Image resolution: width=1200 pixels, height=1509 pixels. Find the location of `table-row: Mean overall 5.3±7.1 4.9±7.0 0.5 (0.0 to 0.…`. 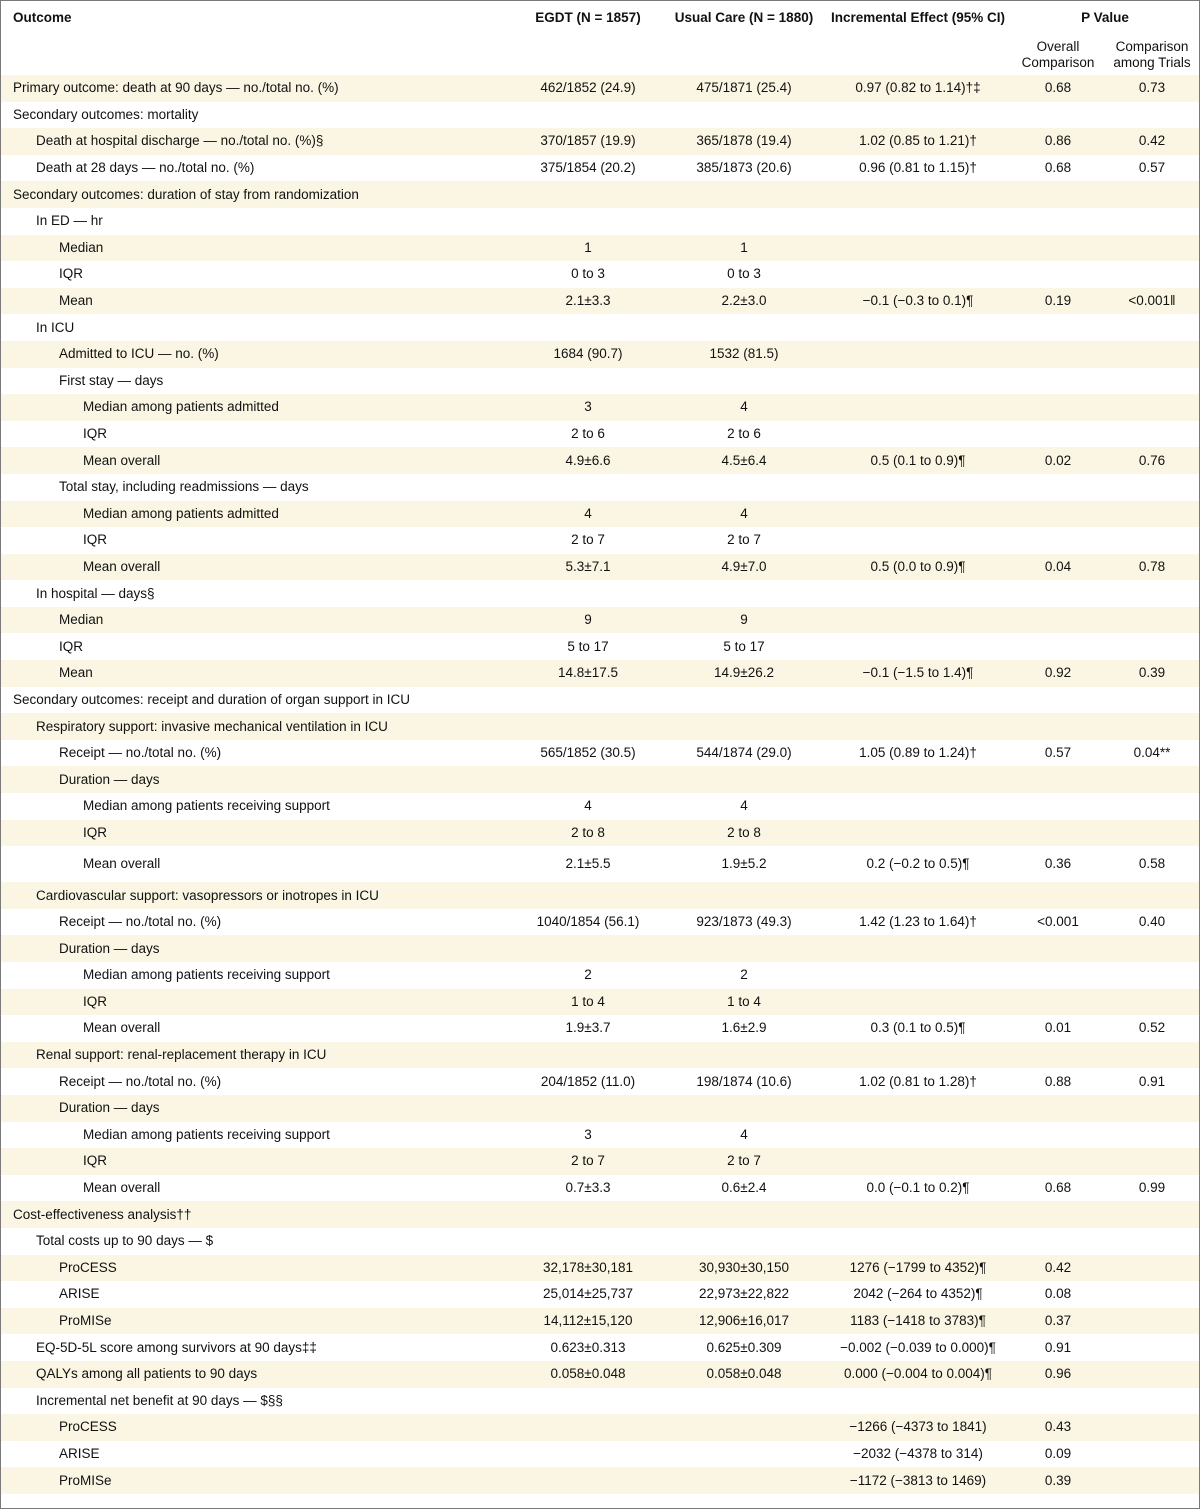

table-row: Mean overall 5.3±7.1 4.9±7.0 0.5 (0.0 to 0.… is located at coordinates (600, 567).